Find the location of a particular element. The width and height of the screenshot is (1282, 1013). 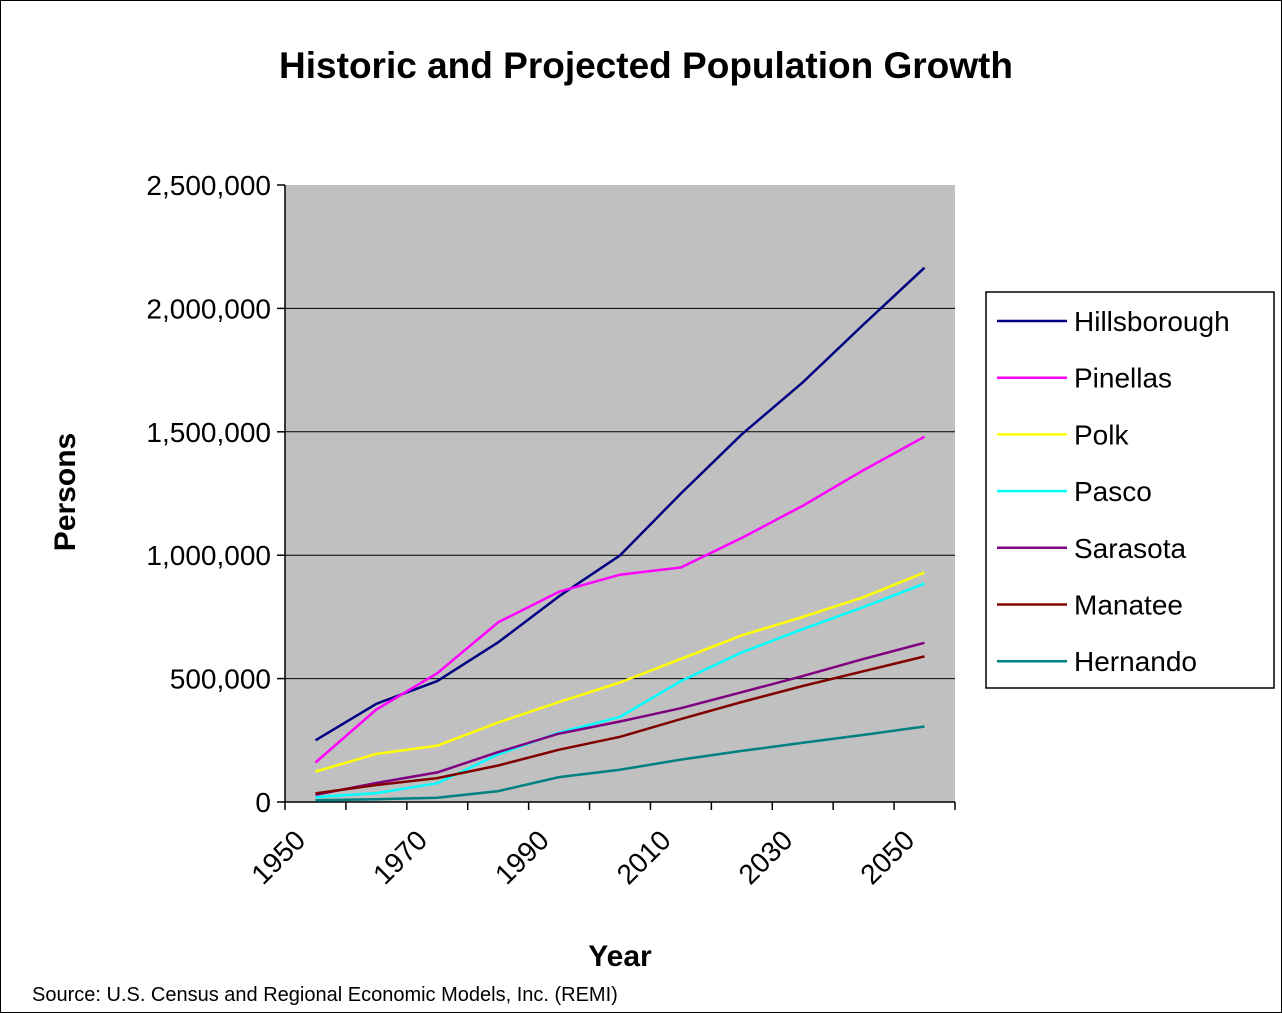

series-line-polk is located at coordinates (620, 672).